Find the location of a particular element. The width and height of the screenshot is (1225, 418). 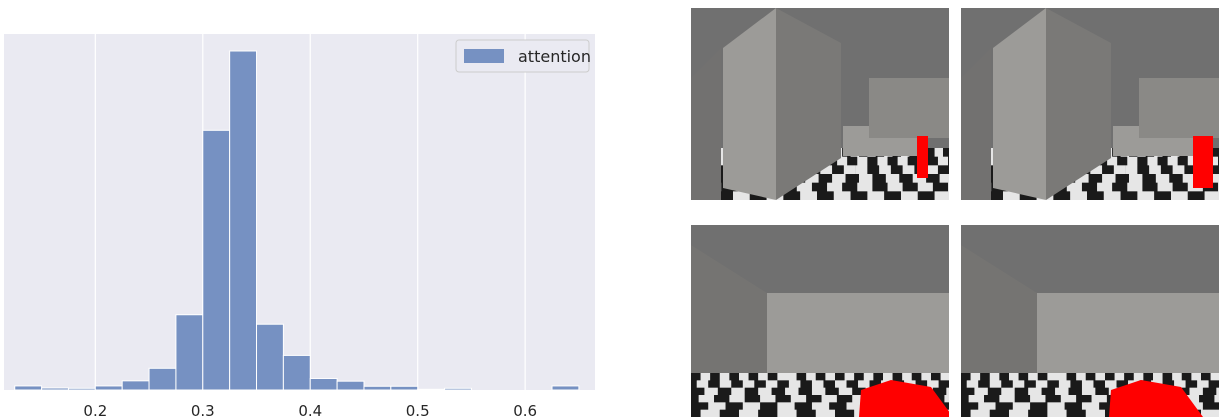

x-tick-label: 0.5 is located at coordinates (418, 410).